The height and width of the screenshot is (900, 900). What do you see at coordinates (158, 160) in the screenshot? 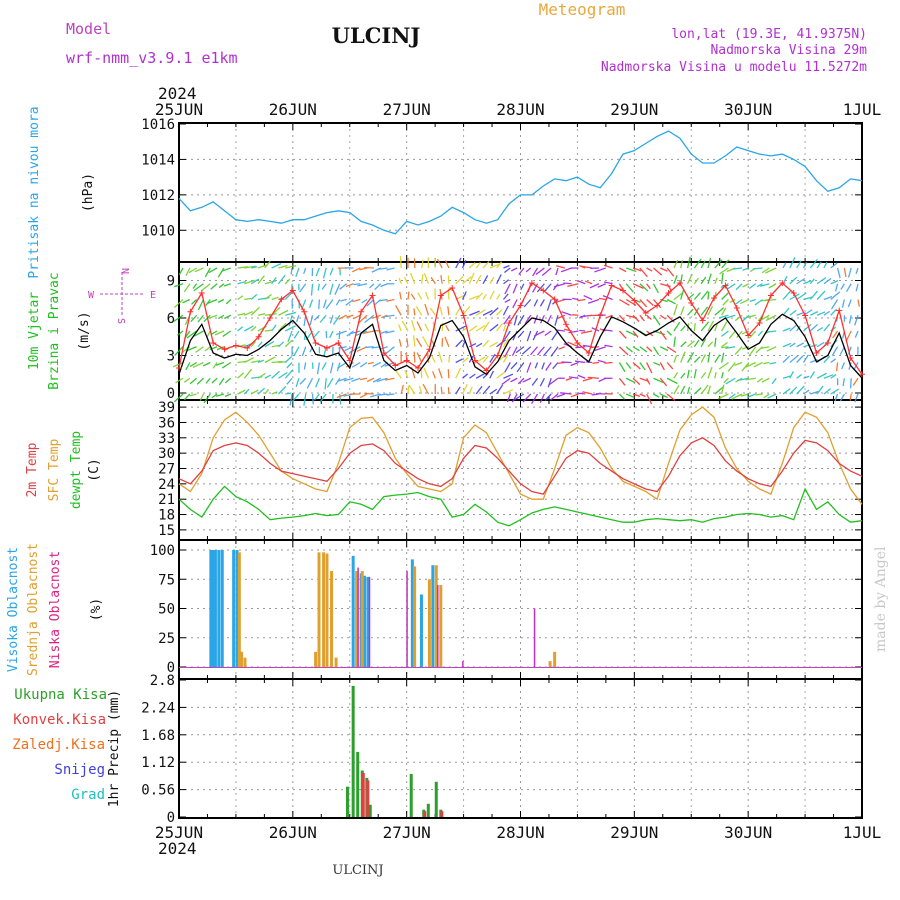
I see `y-tick-label: 1014` at bounding box center [158, 160].